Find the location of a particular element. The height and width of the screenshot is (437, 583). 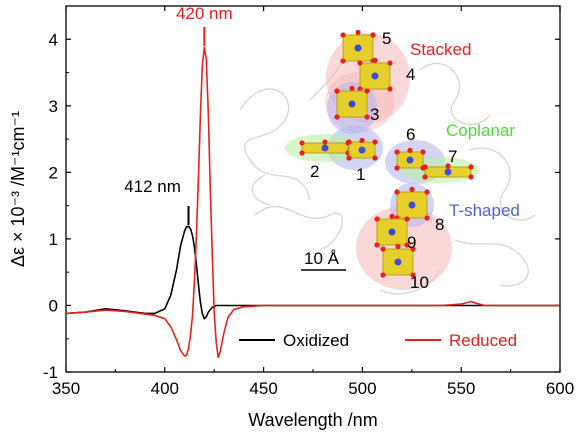

legend-label-oxidized: Oxidized is located at coordinates (316, 340).